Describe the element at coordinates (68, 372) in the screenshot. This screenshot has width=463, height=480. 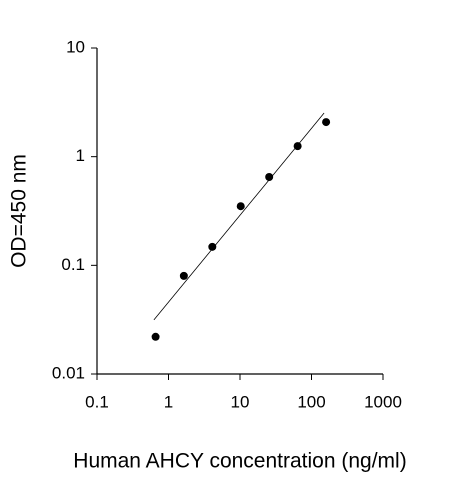
I see `y-tick-label: 0.01` at that location.